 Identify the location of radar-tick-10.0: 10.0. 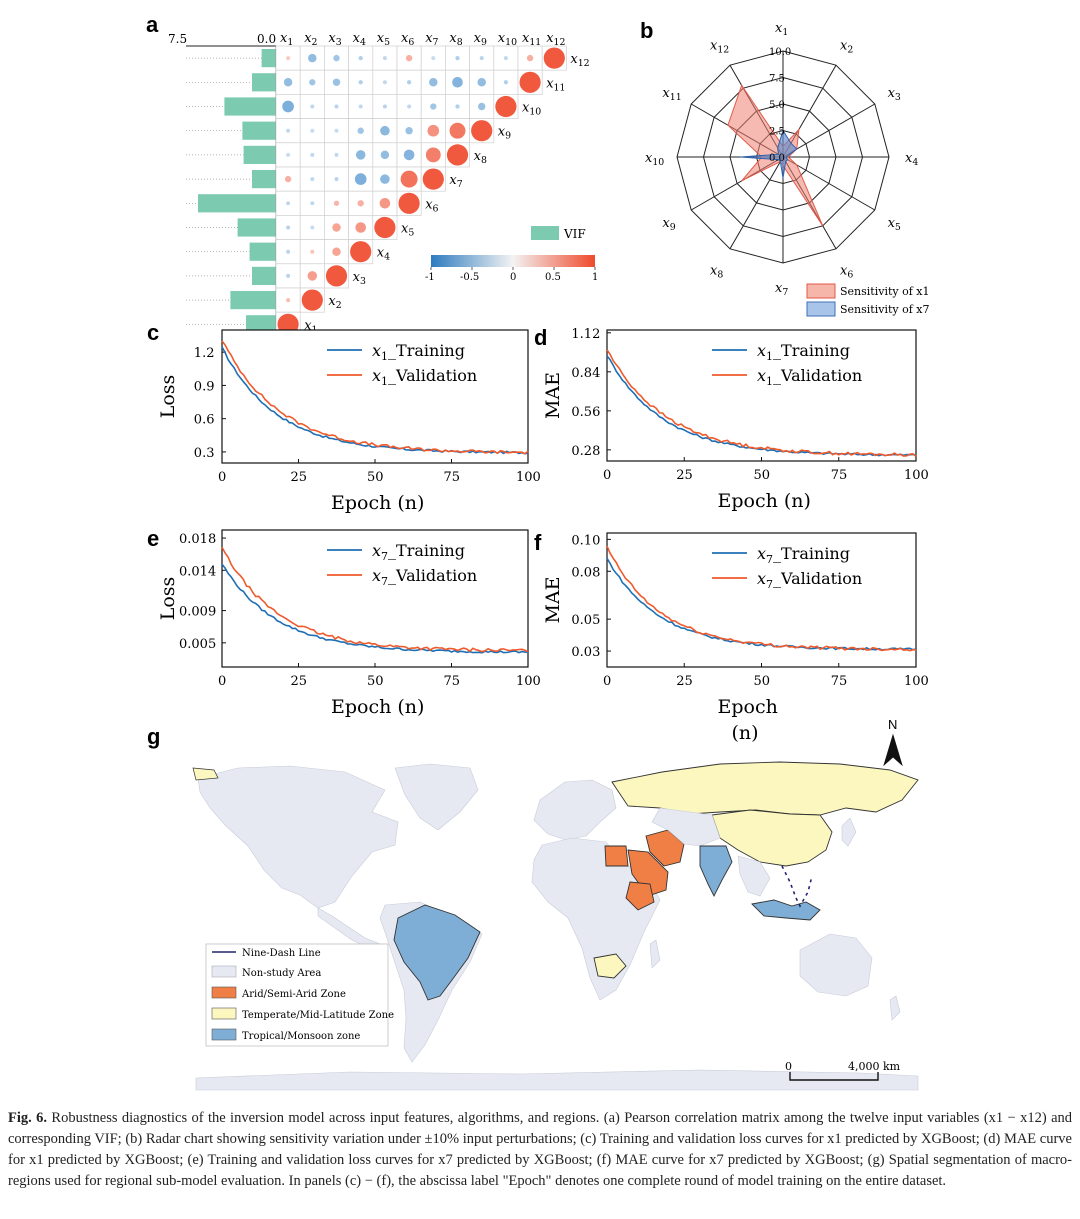
(780, 52).